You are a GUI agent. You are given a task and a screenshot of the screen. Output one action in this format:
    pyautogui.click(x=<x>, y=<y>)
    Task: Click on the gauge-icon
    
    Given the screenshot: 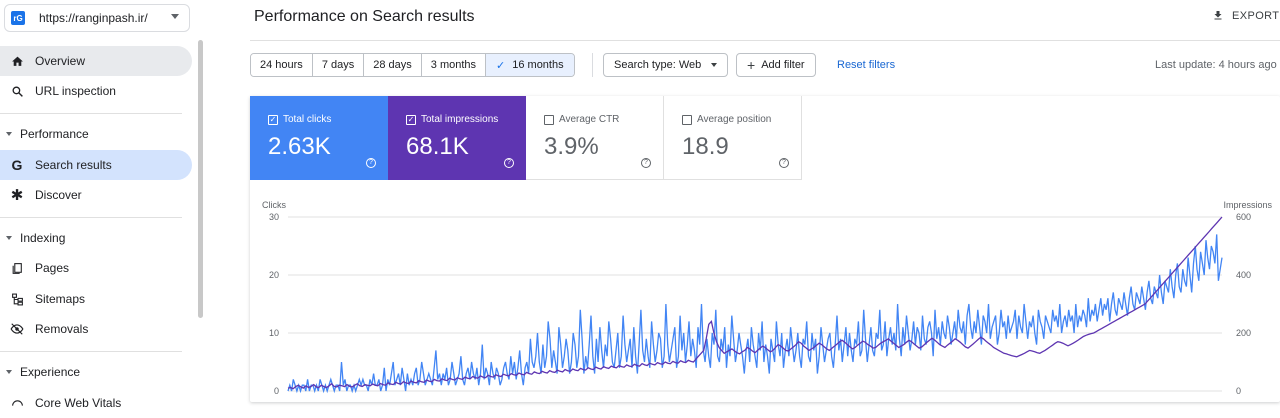 What is the action you would take?
    pyautogui.click(x=17, y=403)
    